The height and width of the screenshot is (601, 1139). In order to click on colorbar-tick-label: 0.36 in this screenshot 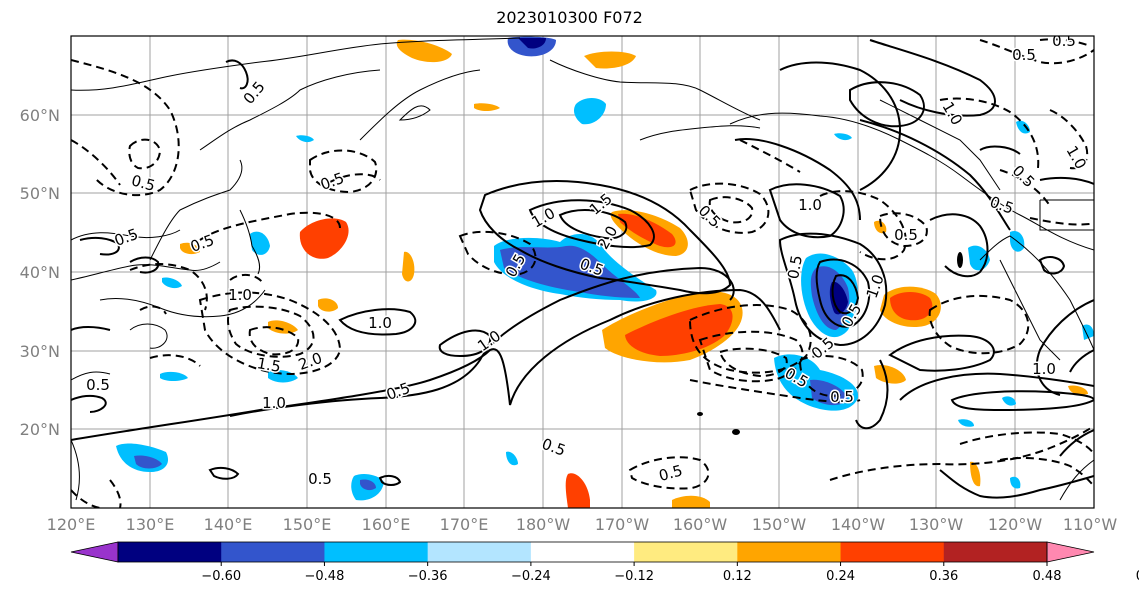, I will do `click(943, 576)`.